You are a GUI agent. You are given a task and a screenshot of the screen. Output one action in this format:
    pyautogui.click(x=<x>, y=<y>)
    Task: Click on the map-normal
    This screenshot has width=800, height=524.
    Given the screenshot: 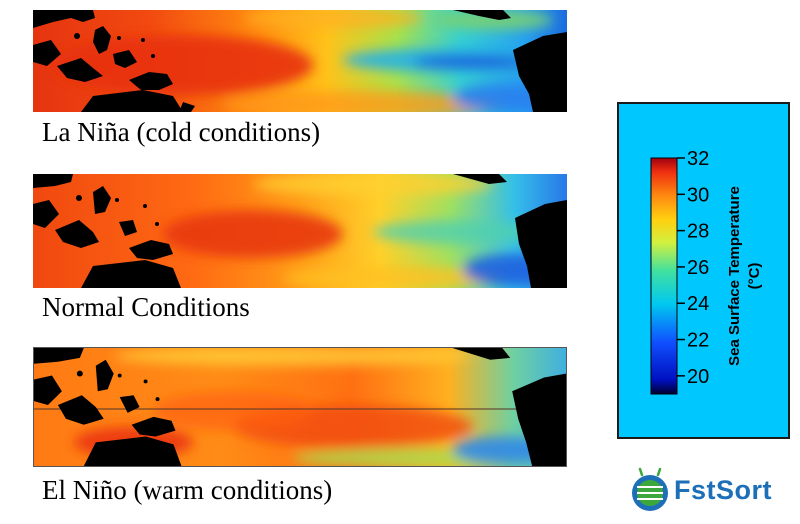 What is the action you would take?
    pyautogui.click(x=300, y=231)
    